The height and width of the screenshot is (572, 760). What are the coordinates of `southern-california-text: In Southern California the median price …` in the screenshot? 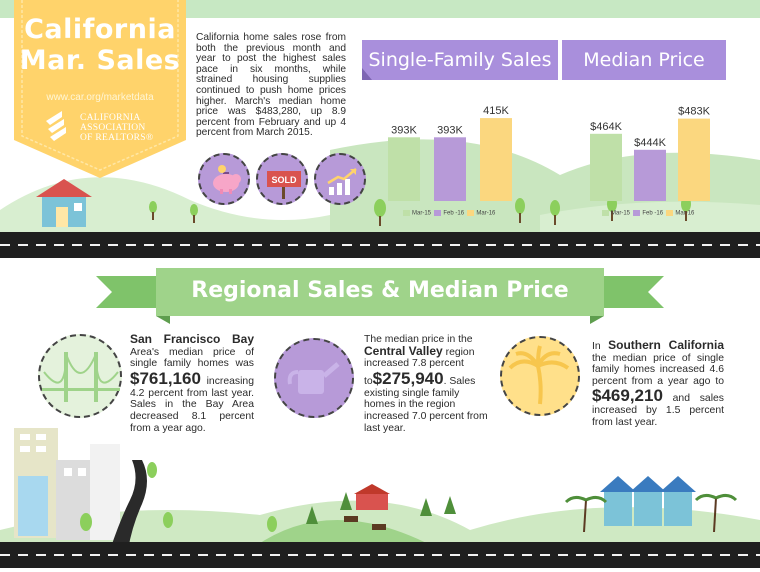 It's located at (658, 383).